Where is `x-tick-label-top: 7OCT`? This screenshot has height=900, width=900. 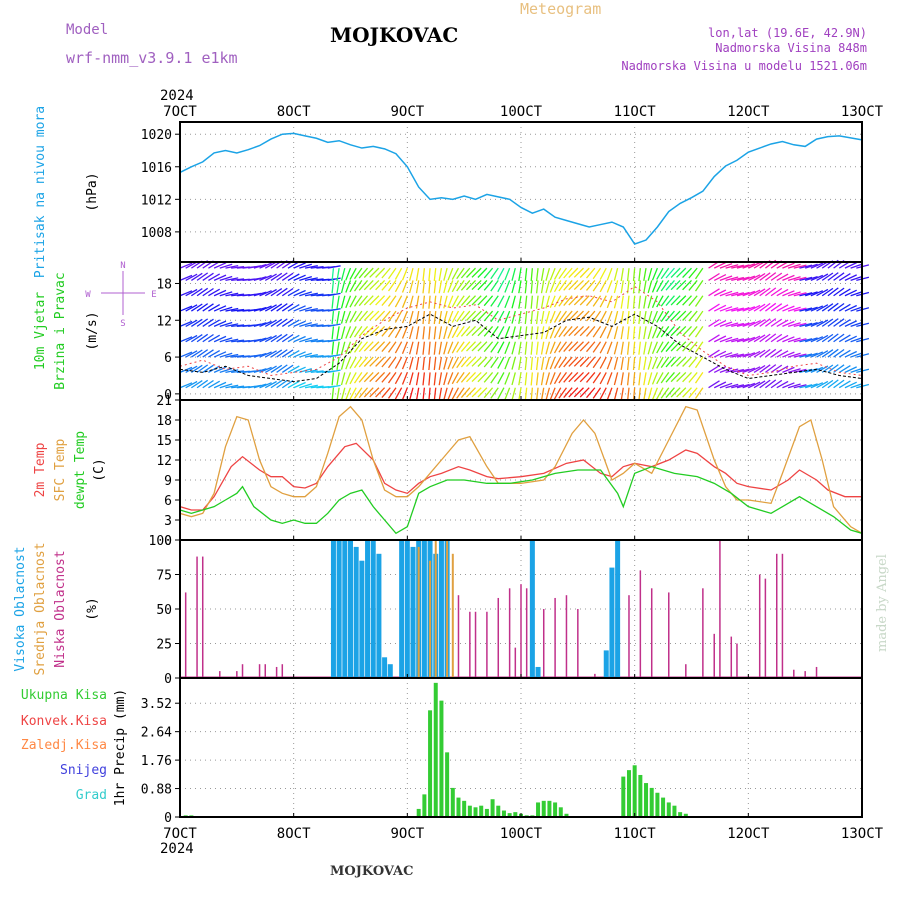 x-tick-label-top: 7OCT is located at coordinates (180, 112).